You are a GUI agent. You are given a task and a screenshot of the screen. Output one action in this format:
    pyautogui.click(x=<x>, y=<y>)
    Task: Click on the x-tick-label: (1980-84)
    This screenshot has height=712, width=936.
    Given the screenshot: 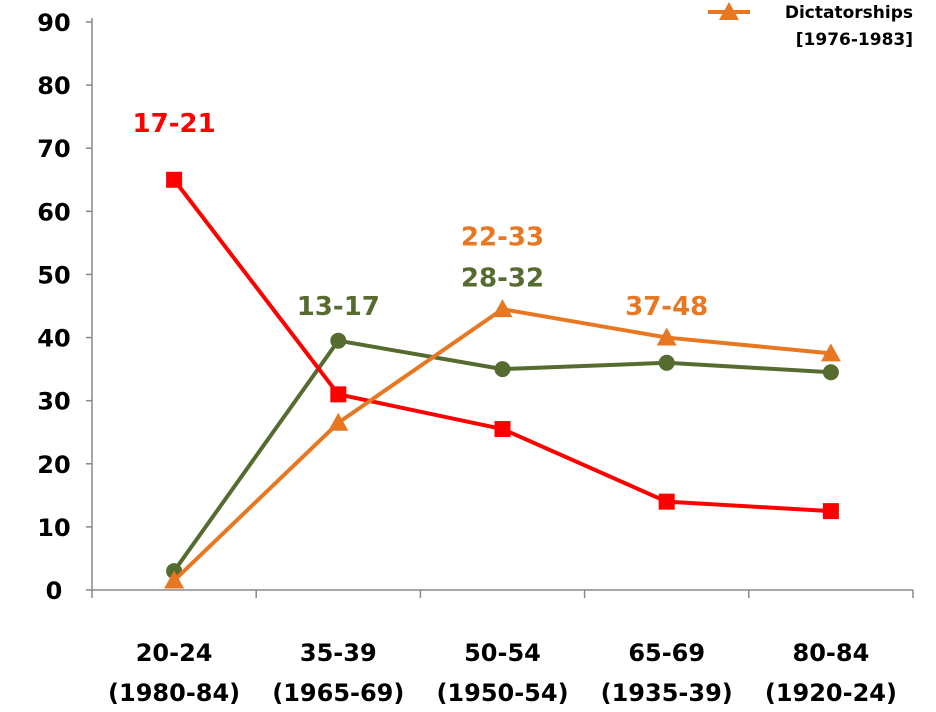 What is the action you would take?
    pyautogui.click(x=174, y=693)
    